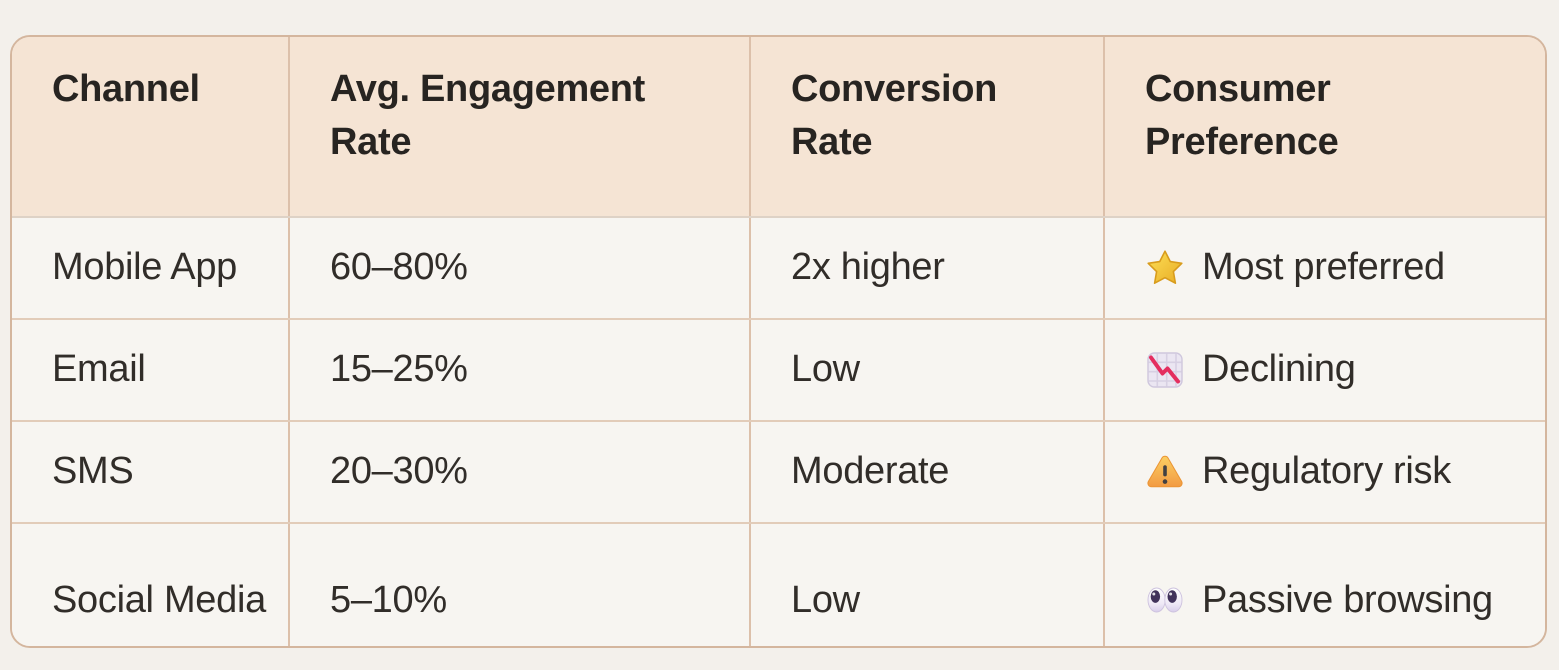  Describe the element at coordinates (1279, 369) in the screenshot. I see `preference-label: Declining` at that location.